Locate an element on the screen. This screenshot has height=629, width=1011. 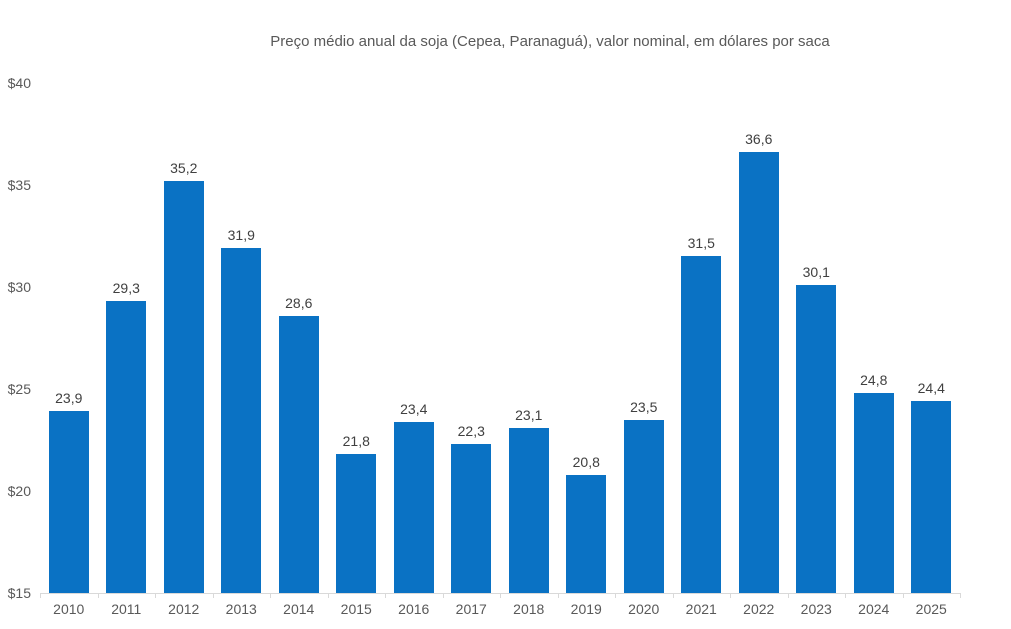
y-axis-label: $35 is located at coordinates (19, 185).